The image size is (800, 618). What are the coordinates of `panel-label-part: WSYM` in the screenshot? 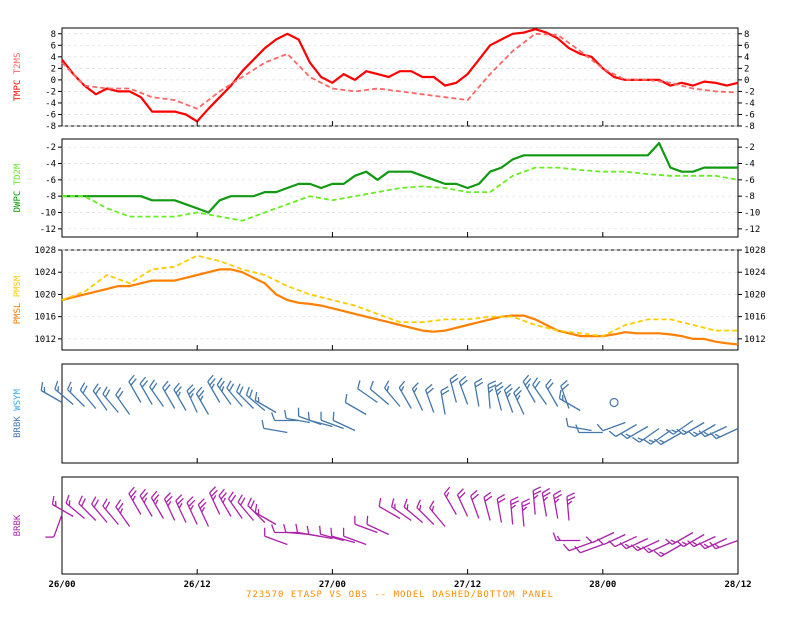 It's located at (18, 403).